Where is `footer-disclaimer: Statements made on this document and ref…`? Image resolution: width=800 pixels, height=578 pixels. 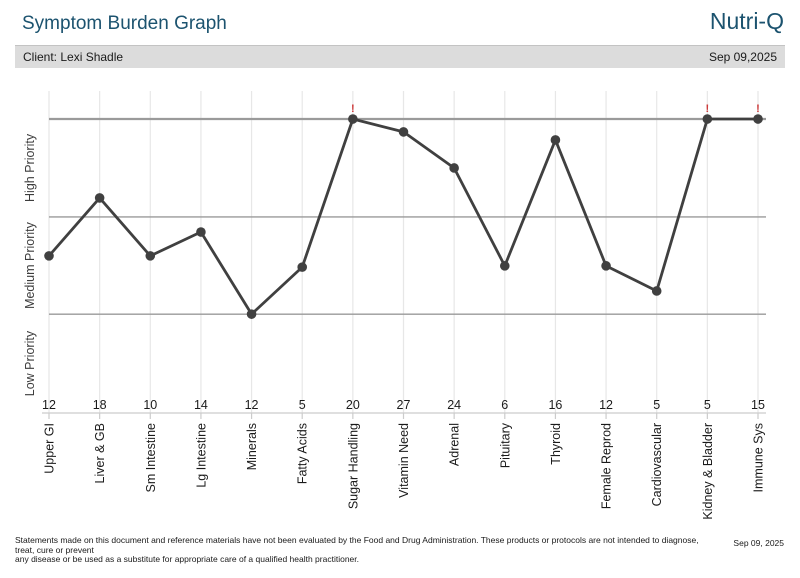
footer-disclaimer: Statements made on this document and ref… is located at coordinates (361, 550).